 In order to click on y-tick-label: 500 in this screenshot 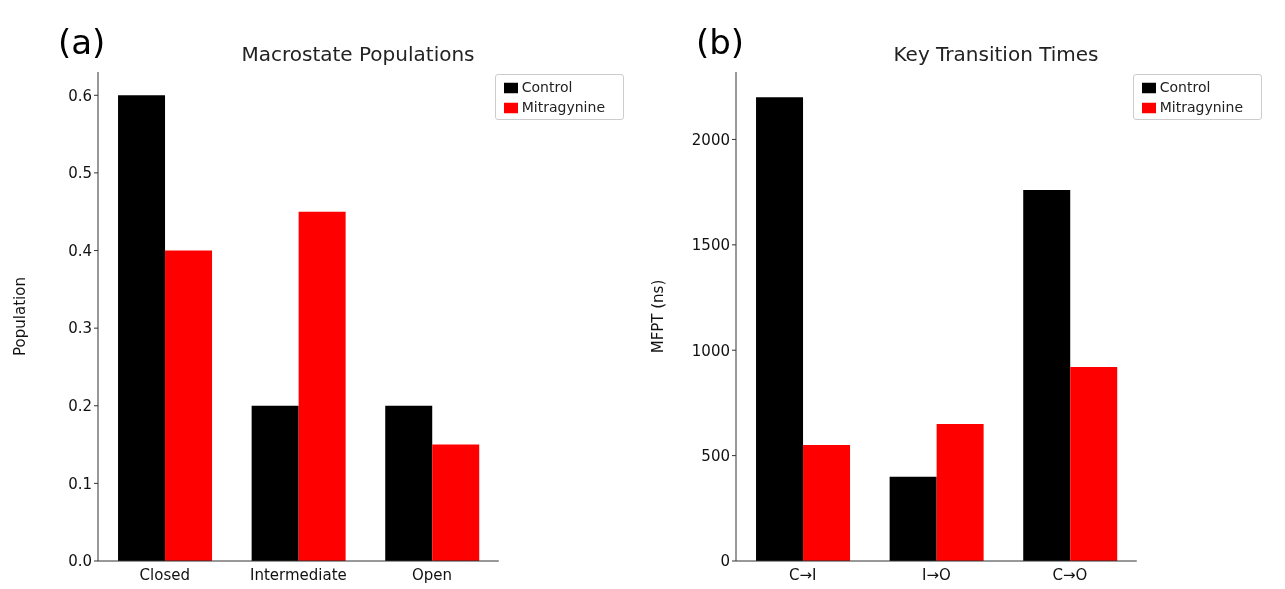, I will do `click(715, 455)`.